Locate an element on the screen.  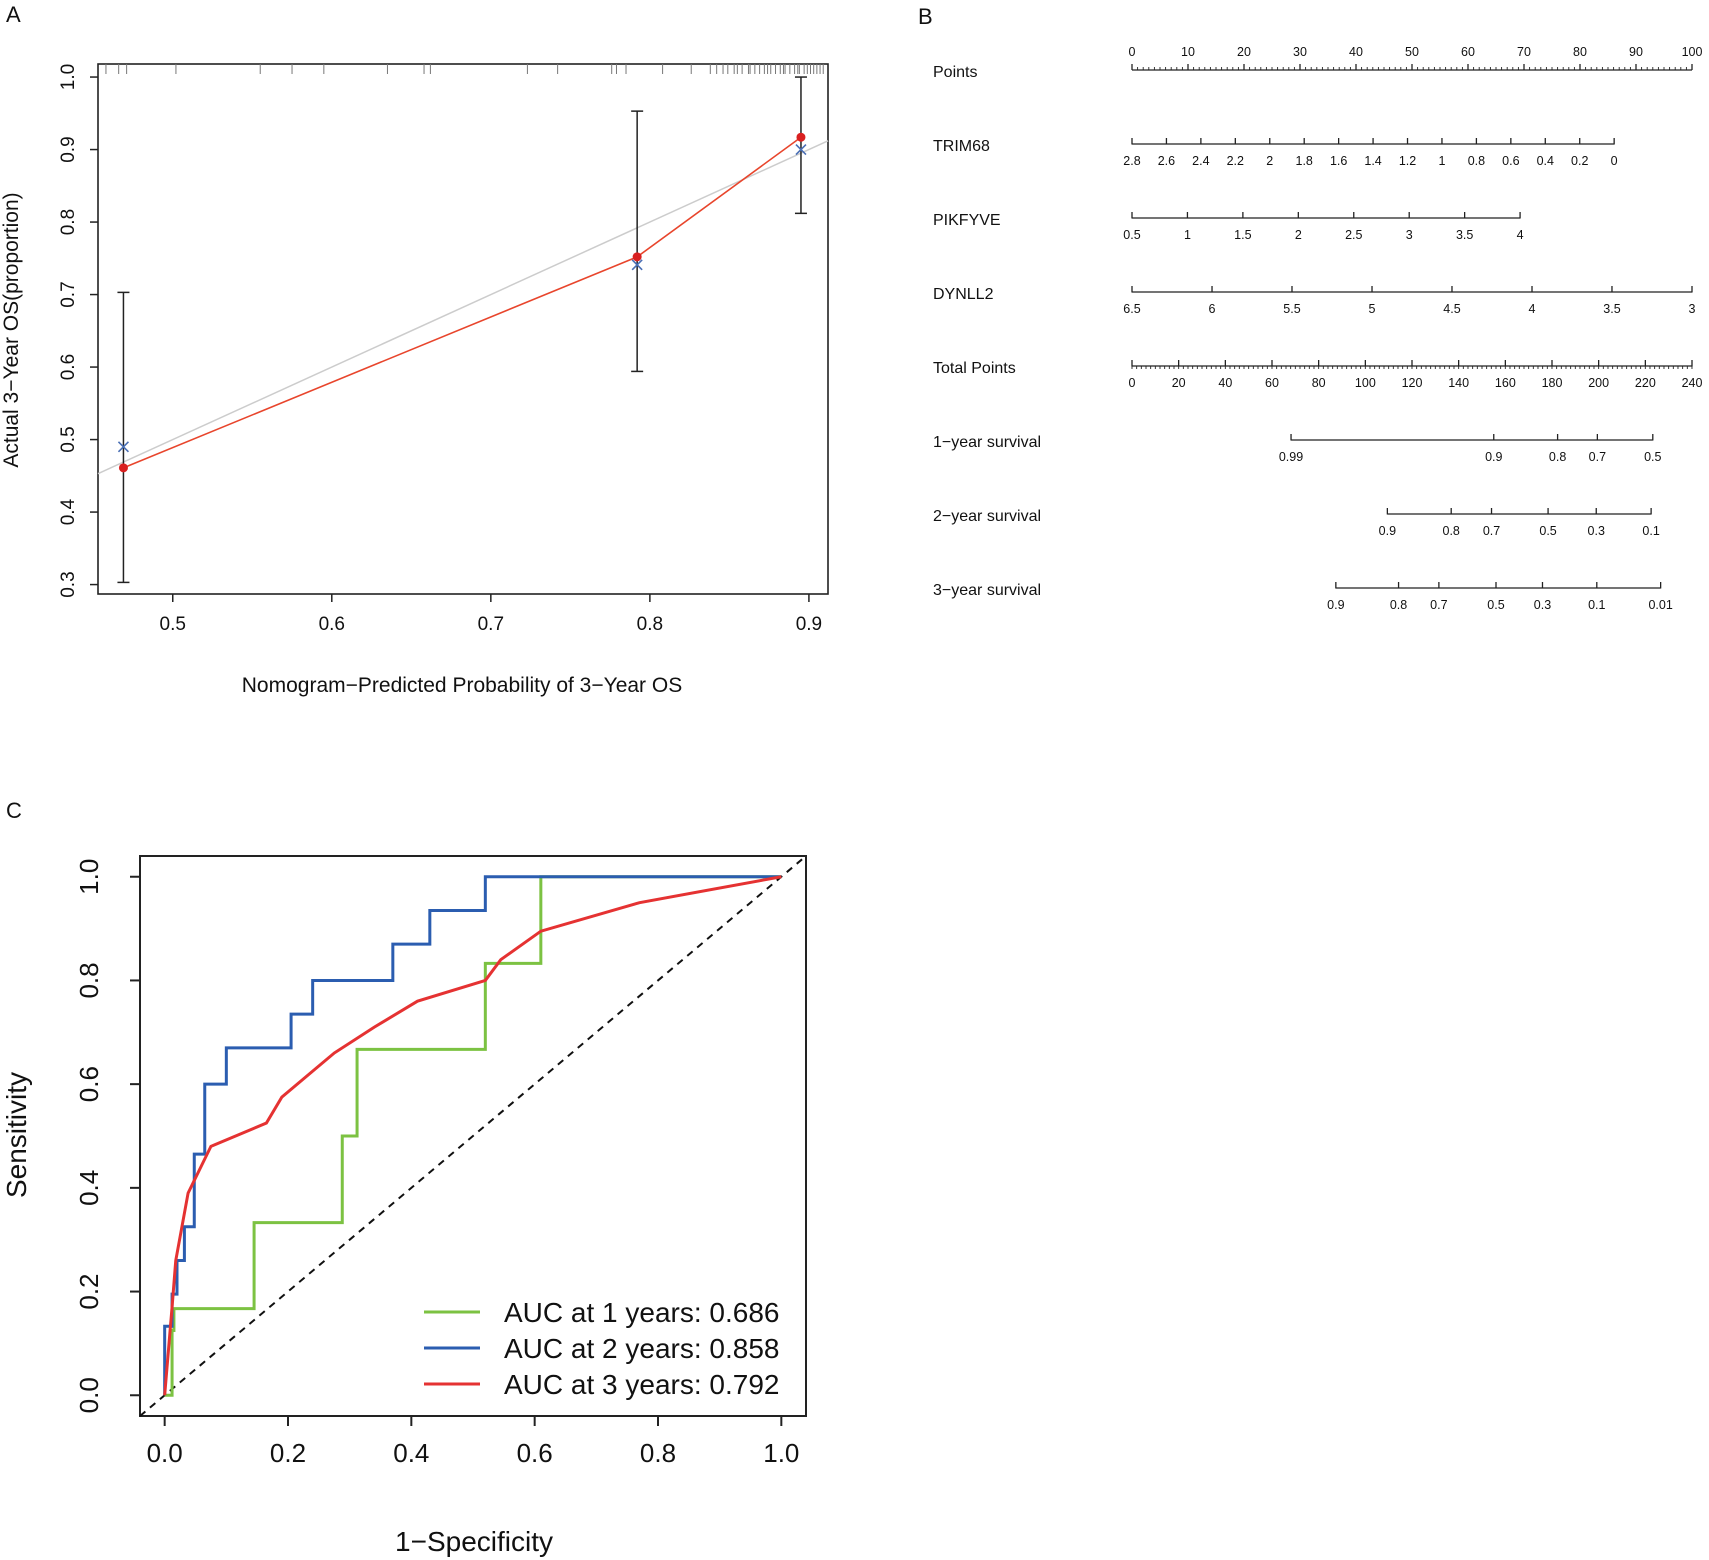
roc-curve-3-year is located at coordinates (472, 1135).